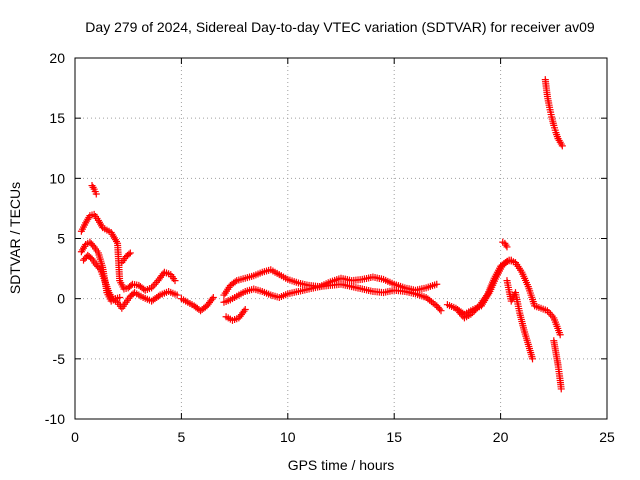 The height and width of the screenshot is (480, 640). What do you see at coordinates (557, 365) in the screenshot?
I see `series-track-n` at bounding box center [557, 365].